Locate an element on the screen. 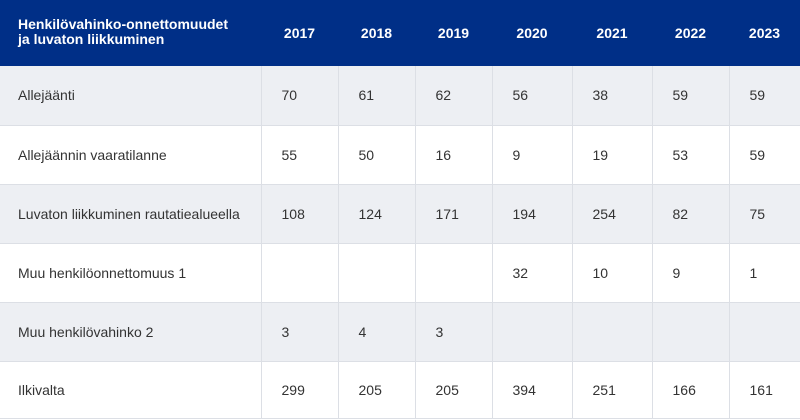 This screenshot has height=420, width=800. table-cell: 38 is located at coordinates (611, 96).